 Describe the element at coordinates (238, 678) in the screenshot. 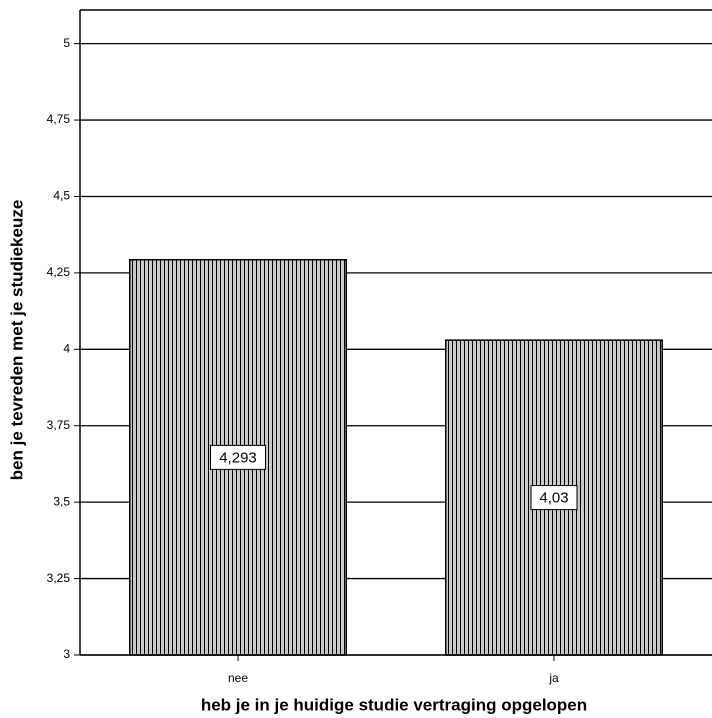

I see `x-tick-label: nee` at that location.